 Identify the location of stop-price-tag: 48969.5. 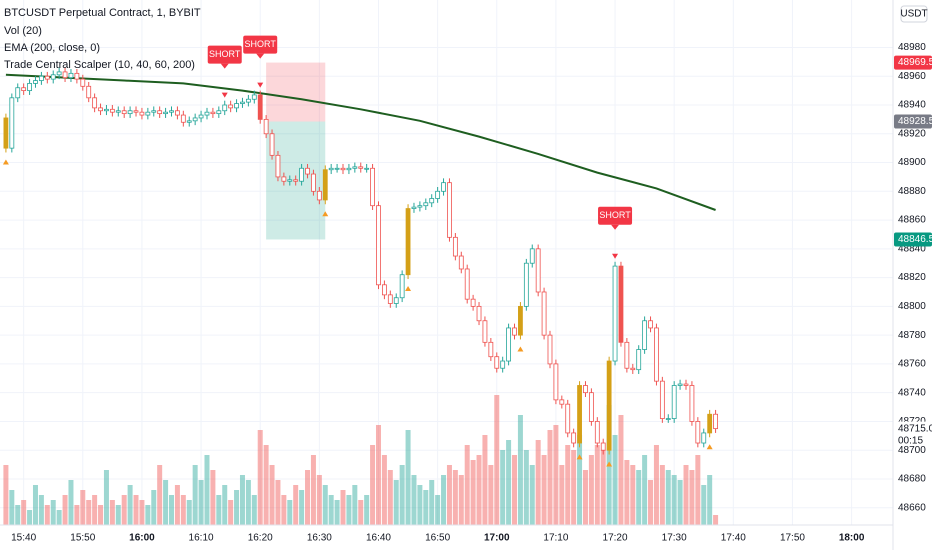
(915, 62).